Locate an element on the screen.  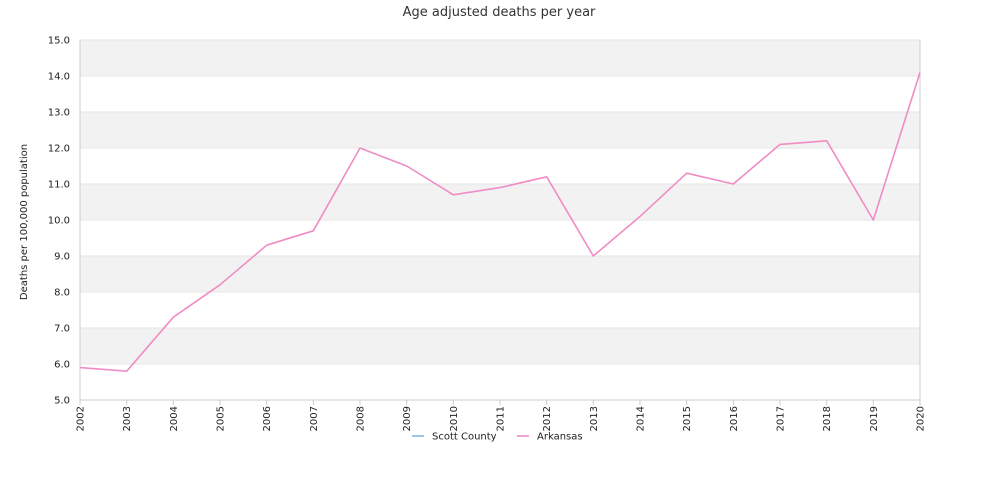
x-tick-label: 2012 is located at coordinates (547, 418).